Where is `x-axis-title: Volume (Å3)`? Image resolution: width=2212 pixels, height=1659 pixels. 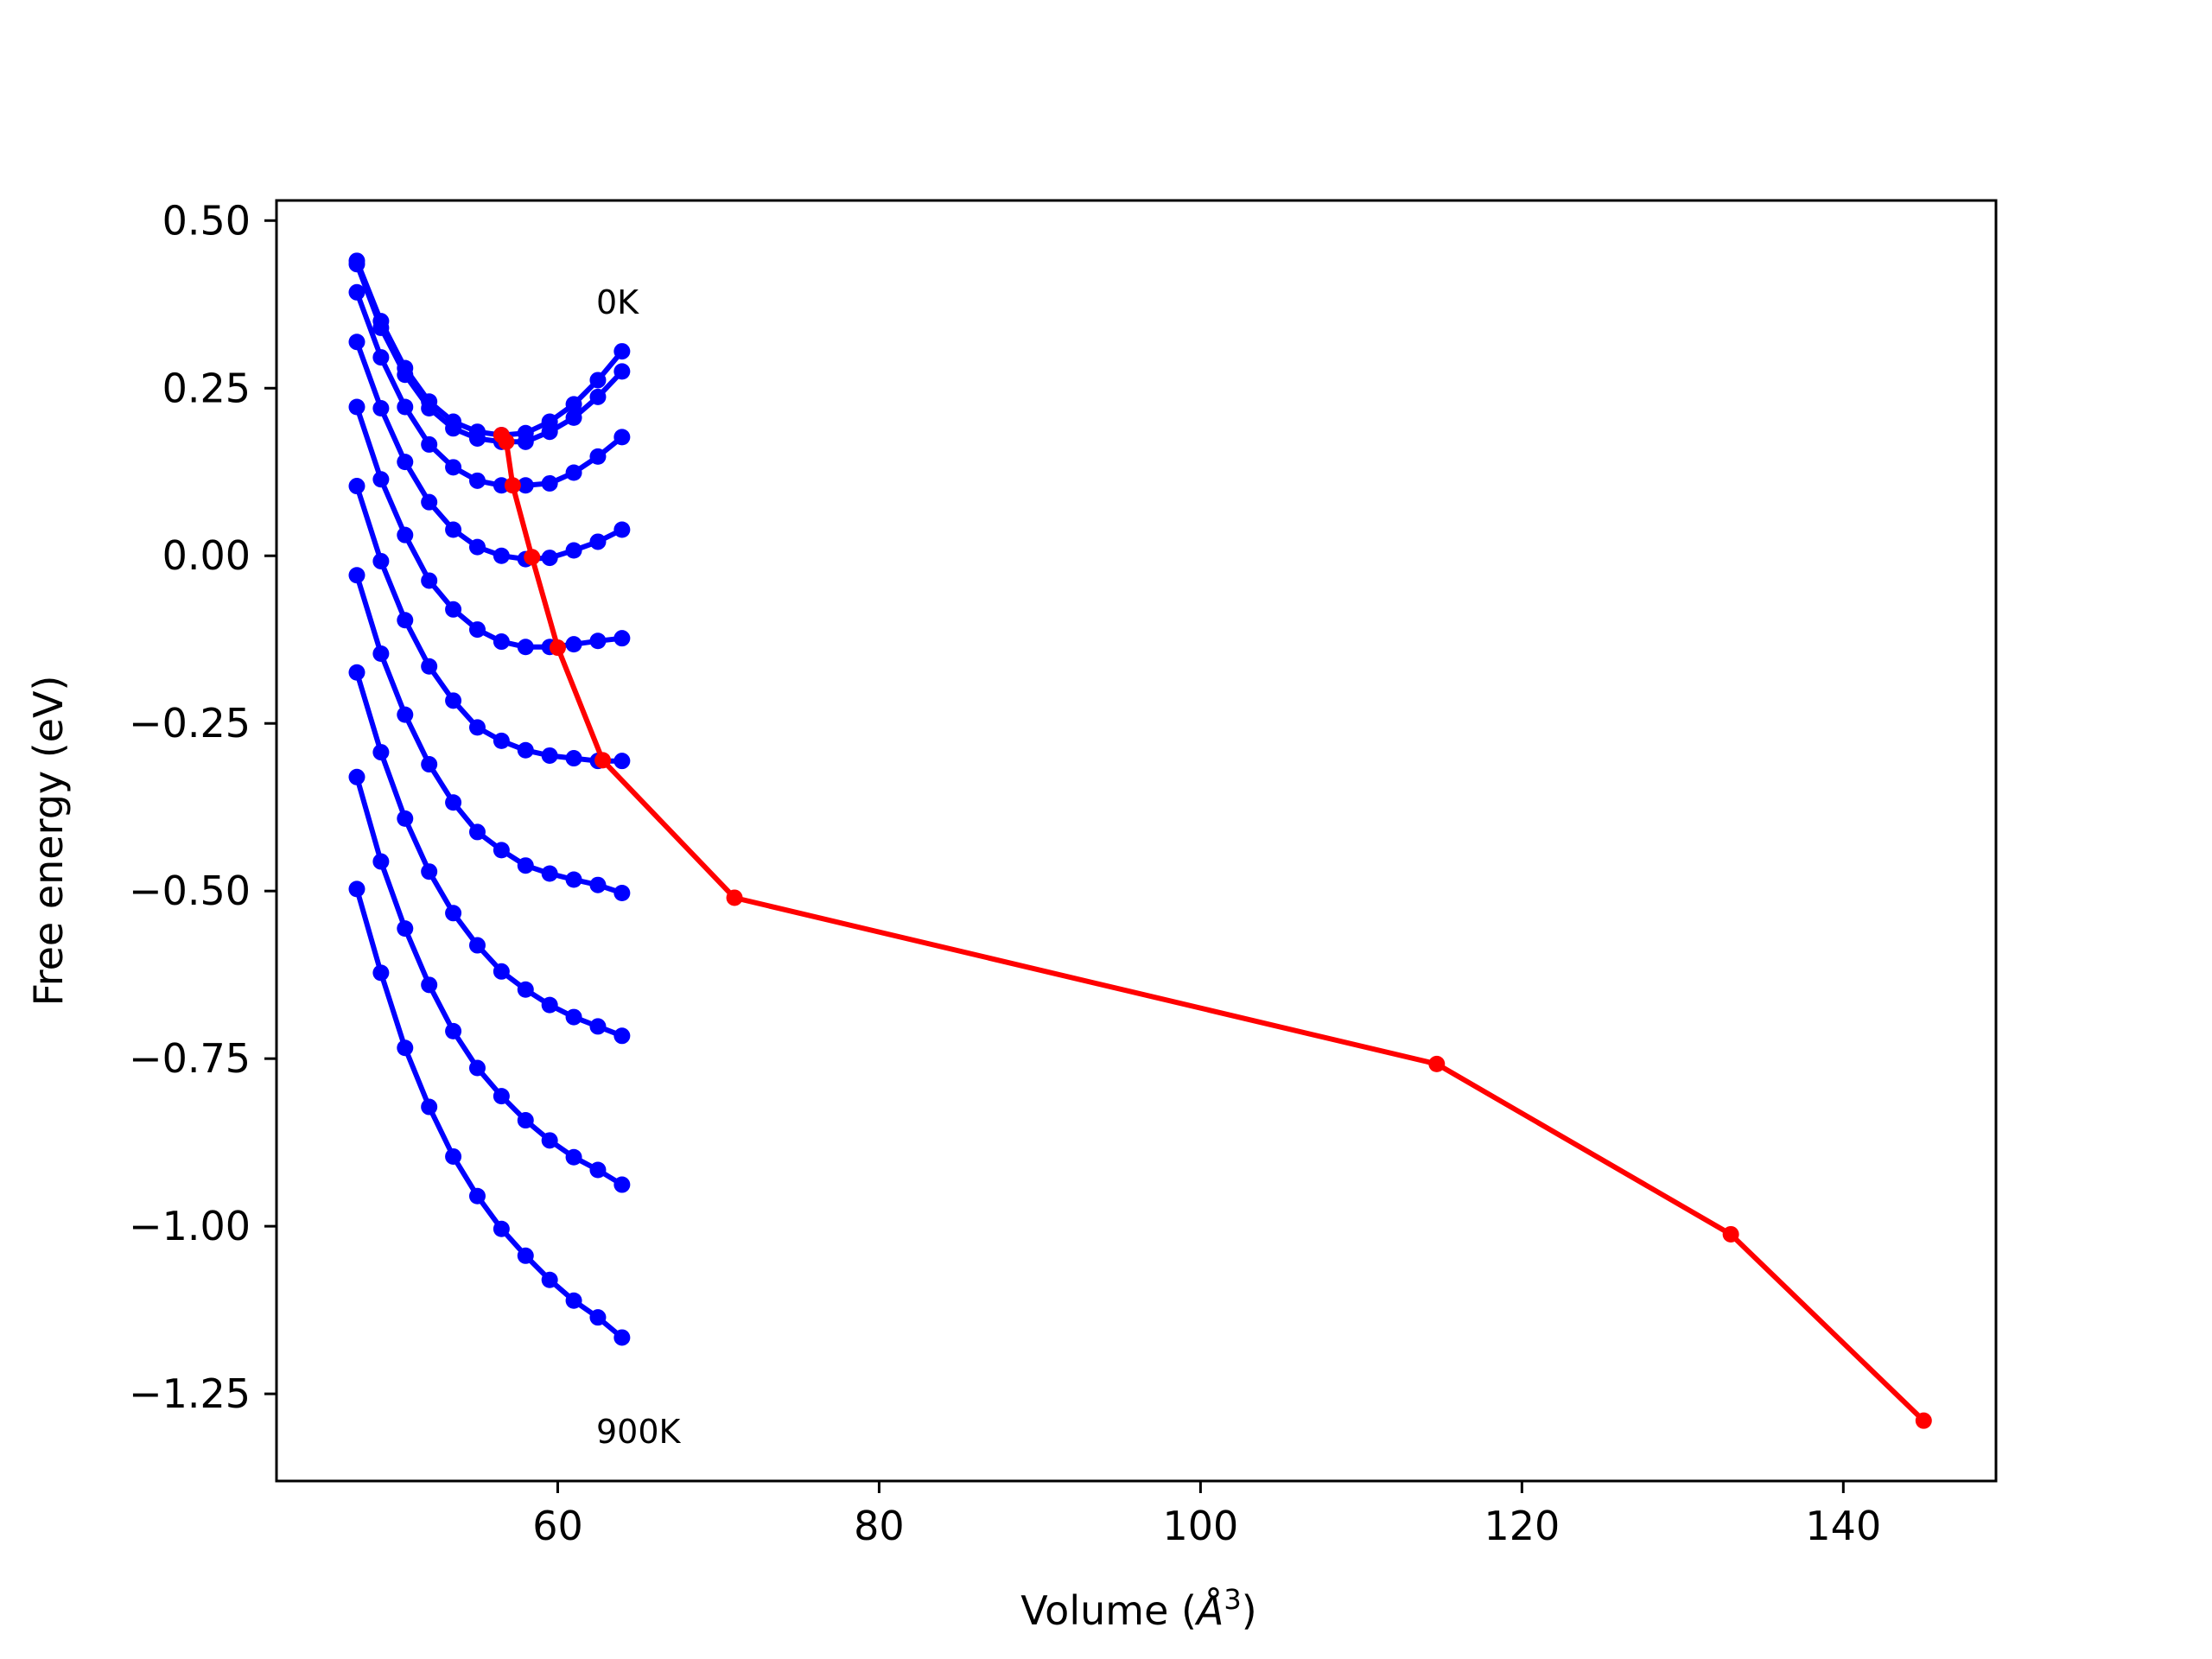 x-axis-title: Volume (Å3) is located at coordinates (1138, 1608).